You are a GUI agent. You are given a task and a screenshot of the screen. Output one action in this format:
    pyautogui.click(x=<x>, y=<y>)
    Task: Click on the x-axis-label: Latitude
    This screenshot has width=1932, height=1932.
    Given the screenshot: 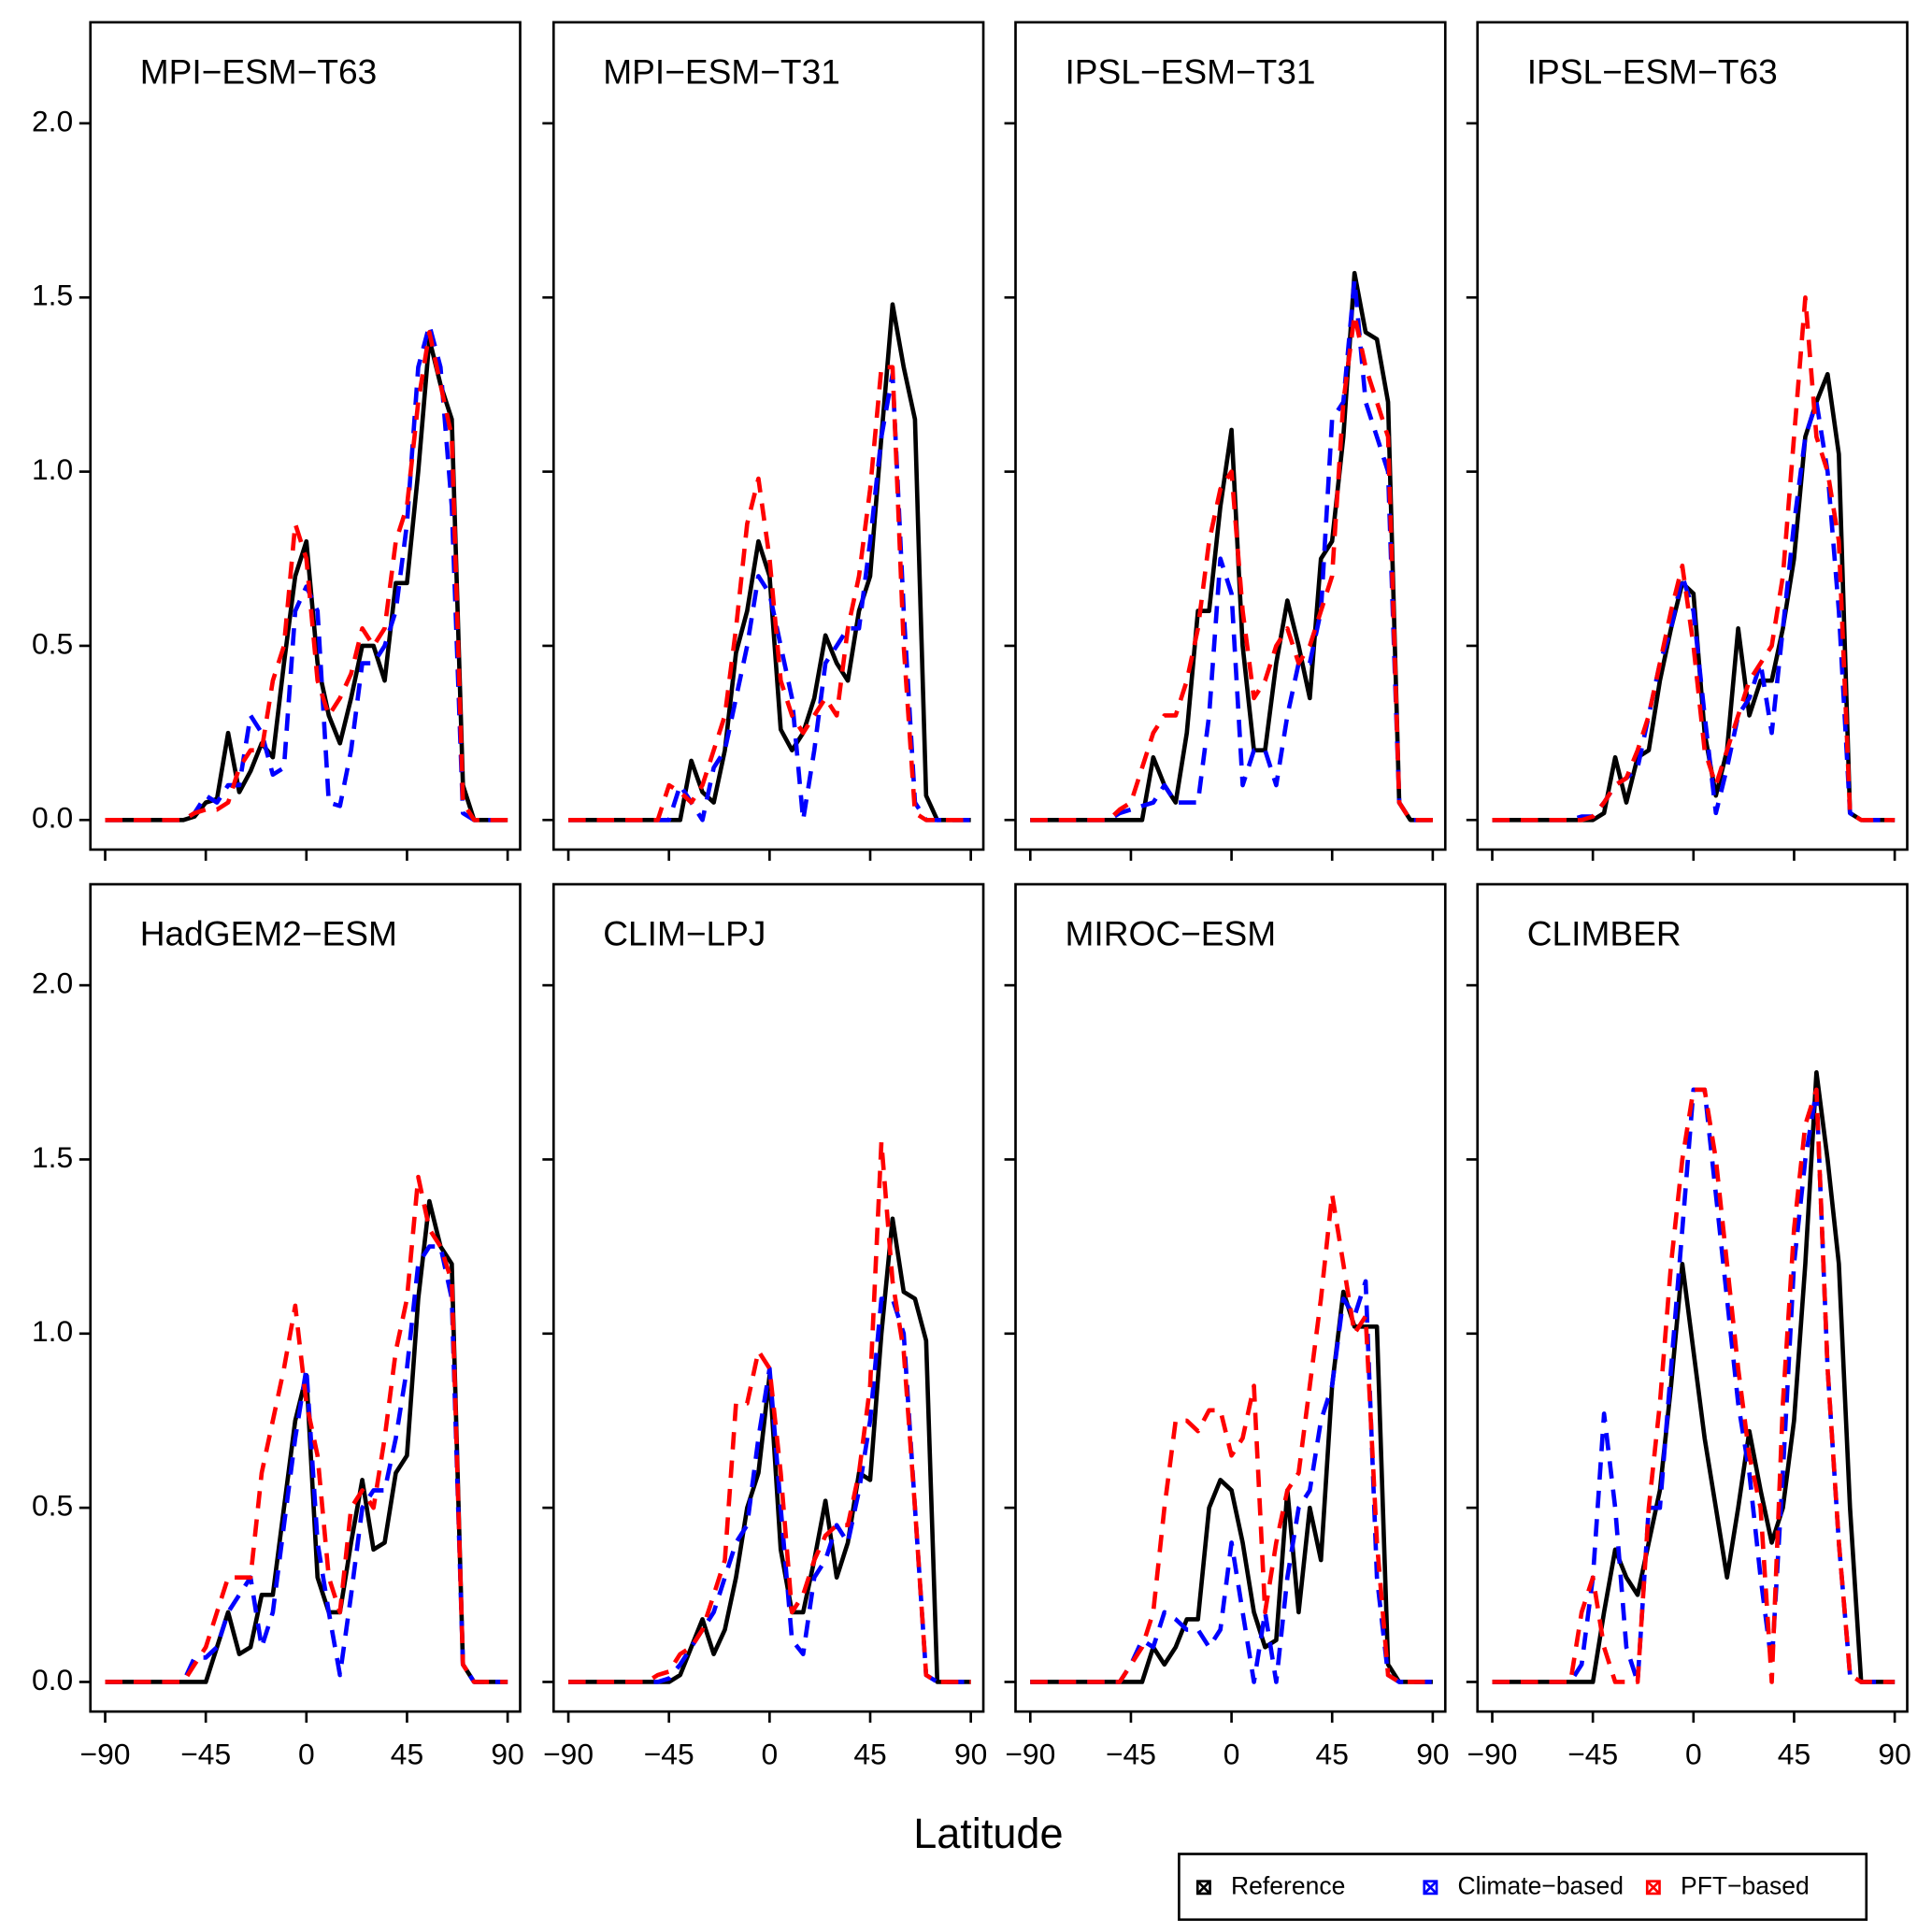 What is the action you would take?
    pyautogui.click(x=988, y=1833)
    